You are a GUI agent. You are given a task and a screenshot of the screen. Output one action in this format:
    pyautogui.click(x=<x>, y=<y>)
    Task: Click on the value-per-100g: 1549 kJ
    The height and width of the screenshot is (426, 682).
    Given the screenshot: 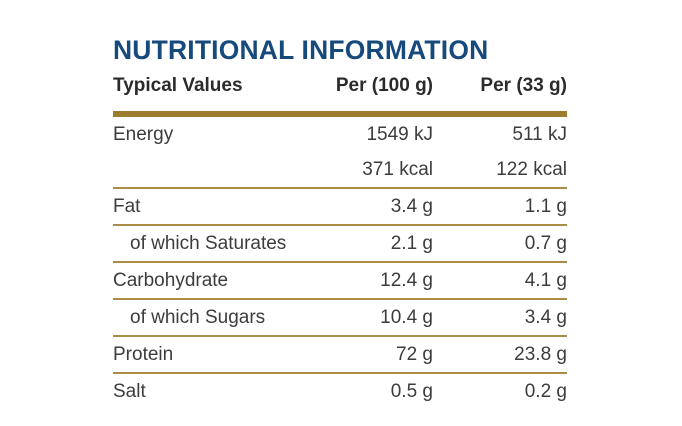 What is the action you would take?
    pyautogui.click(x=399, y=134)
    